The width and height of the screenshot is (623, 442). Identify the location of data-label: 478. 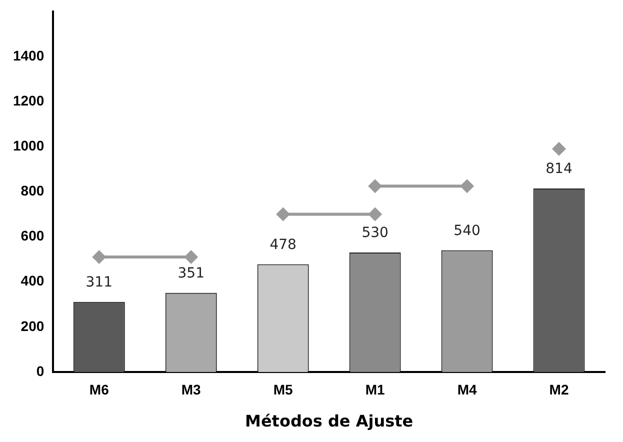
(283, 244).